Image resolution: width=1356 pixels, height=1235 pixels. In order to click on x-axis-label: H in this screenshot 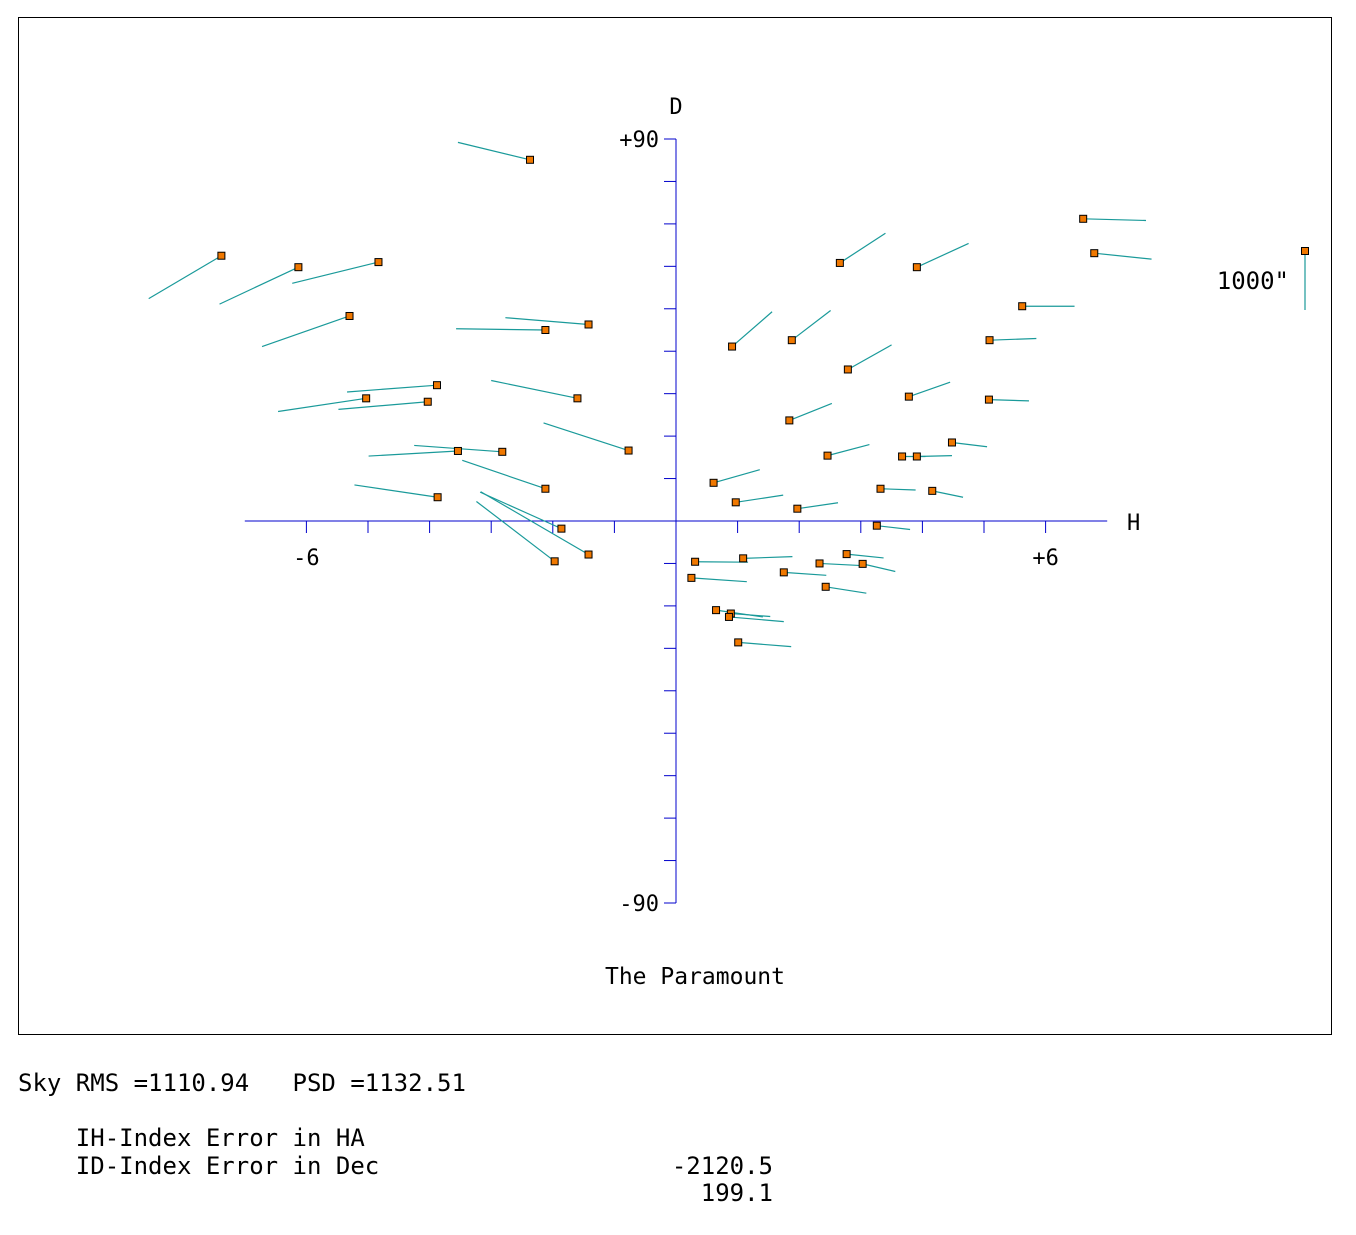, I will do `click(1133, 523)`.